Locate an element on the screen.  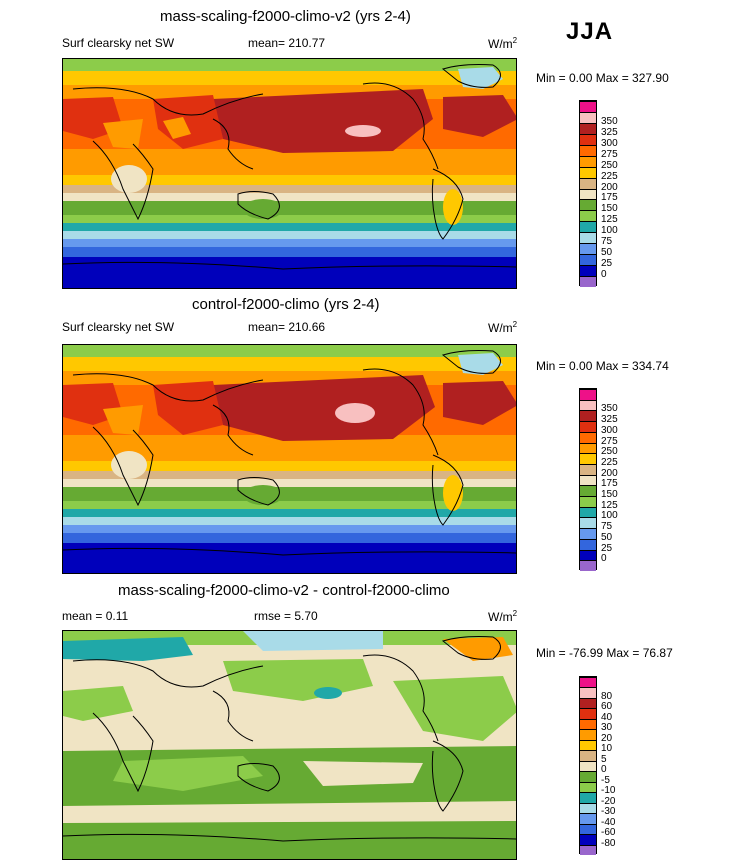
panel-1-minmax: Min = 0.00 Max = 327.90 is located at coordinates (602, 78).